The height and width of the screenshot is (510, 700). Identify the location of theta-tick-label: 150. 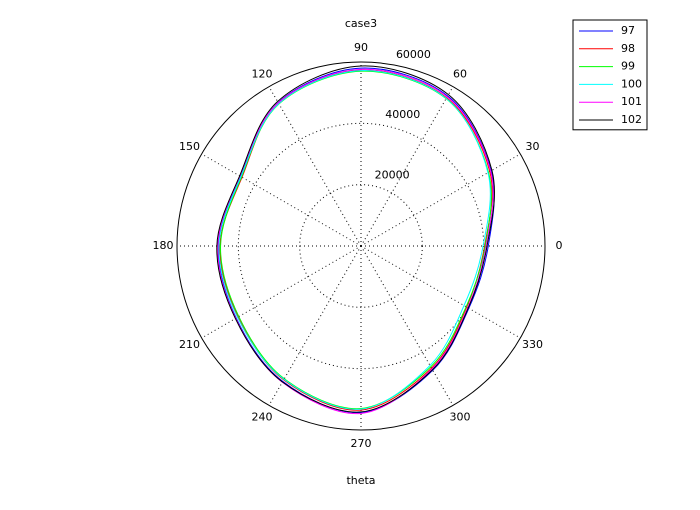
(189, 146).